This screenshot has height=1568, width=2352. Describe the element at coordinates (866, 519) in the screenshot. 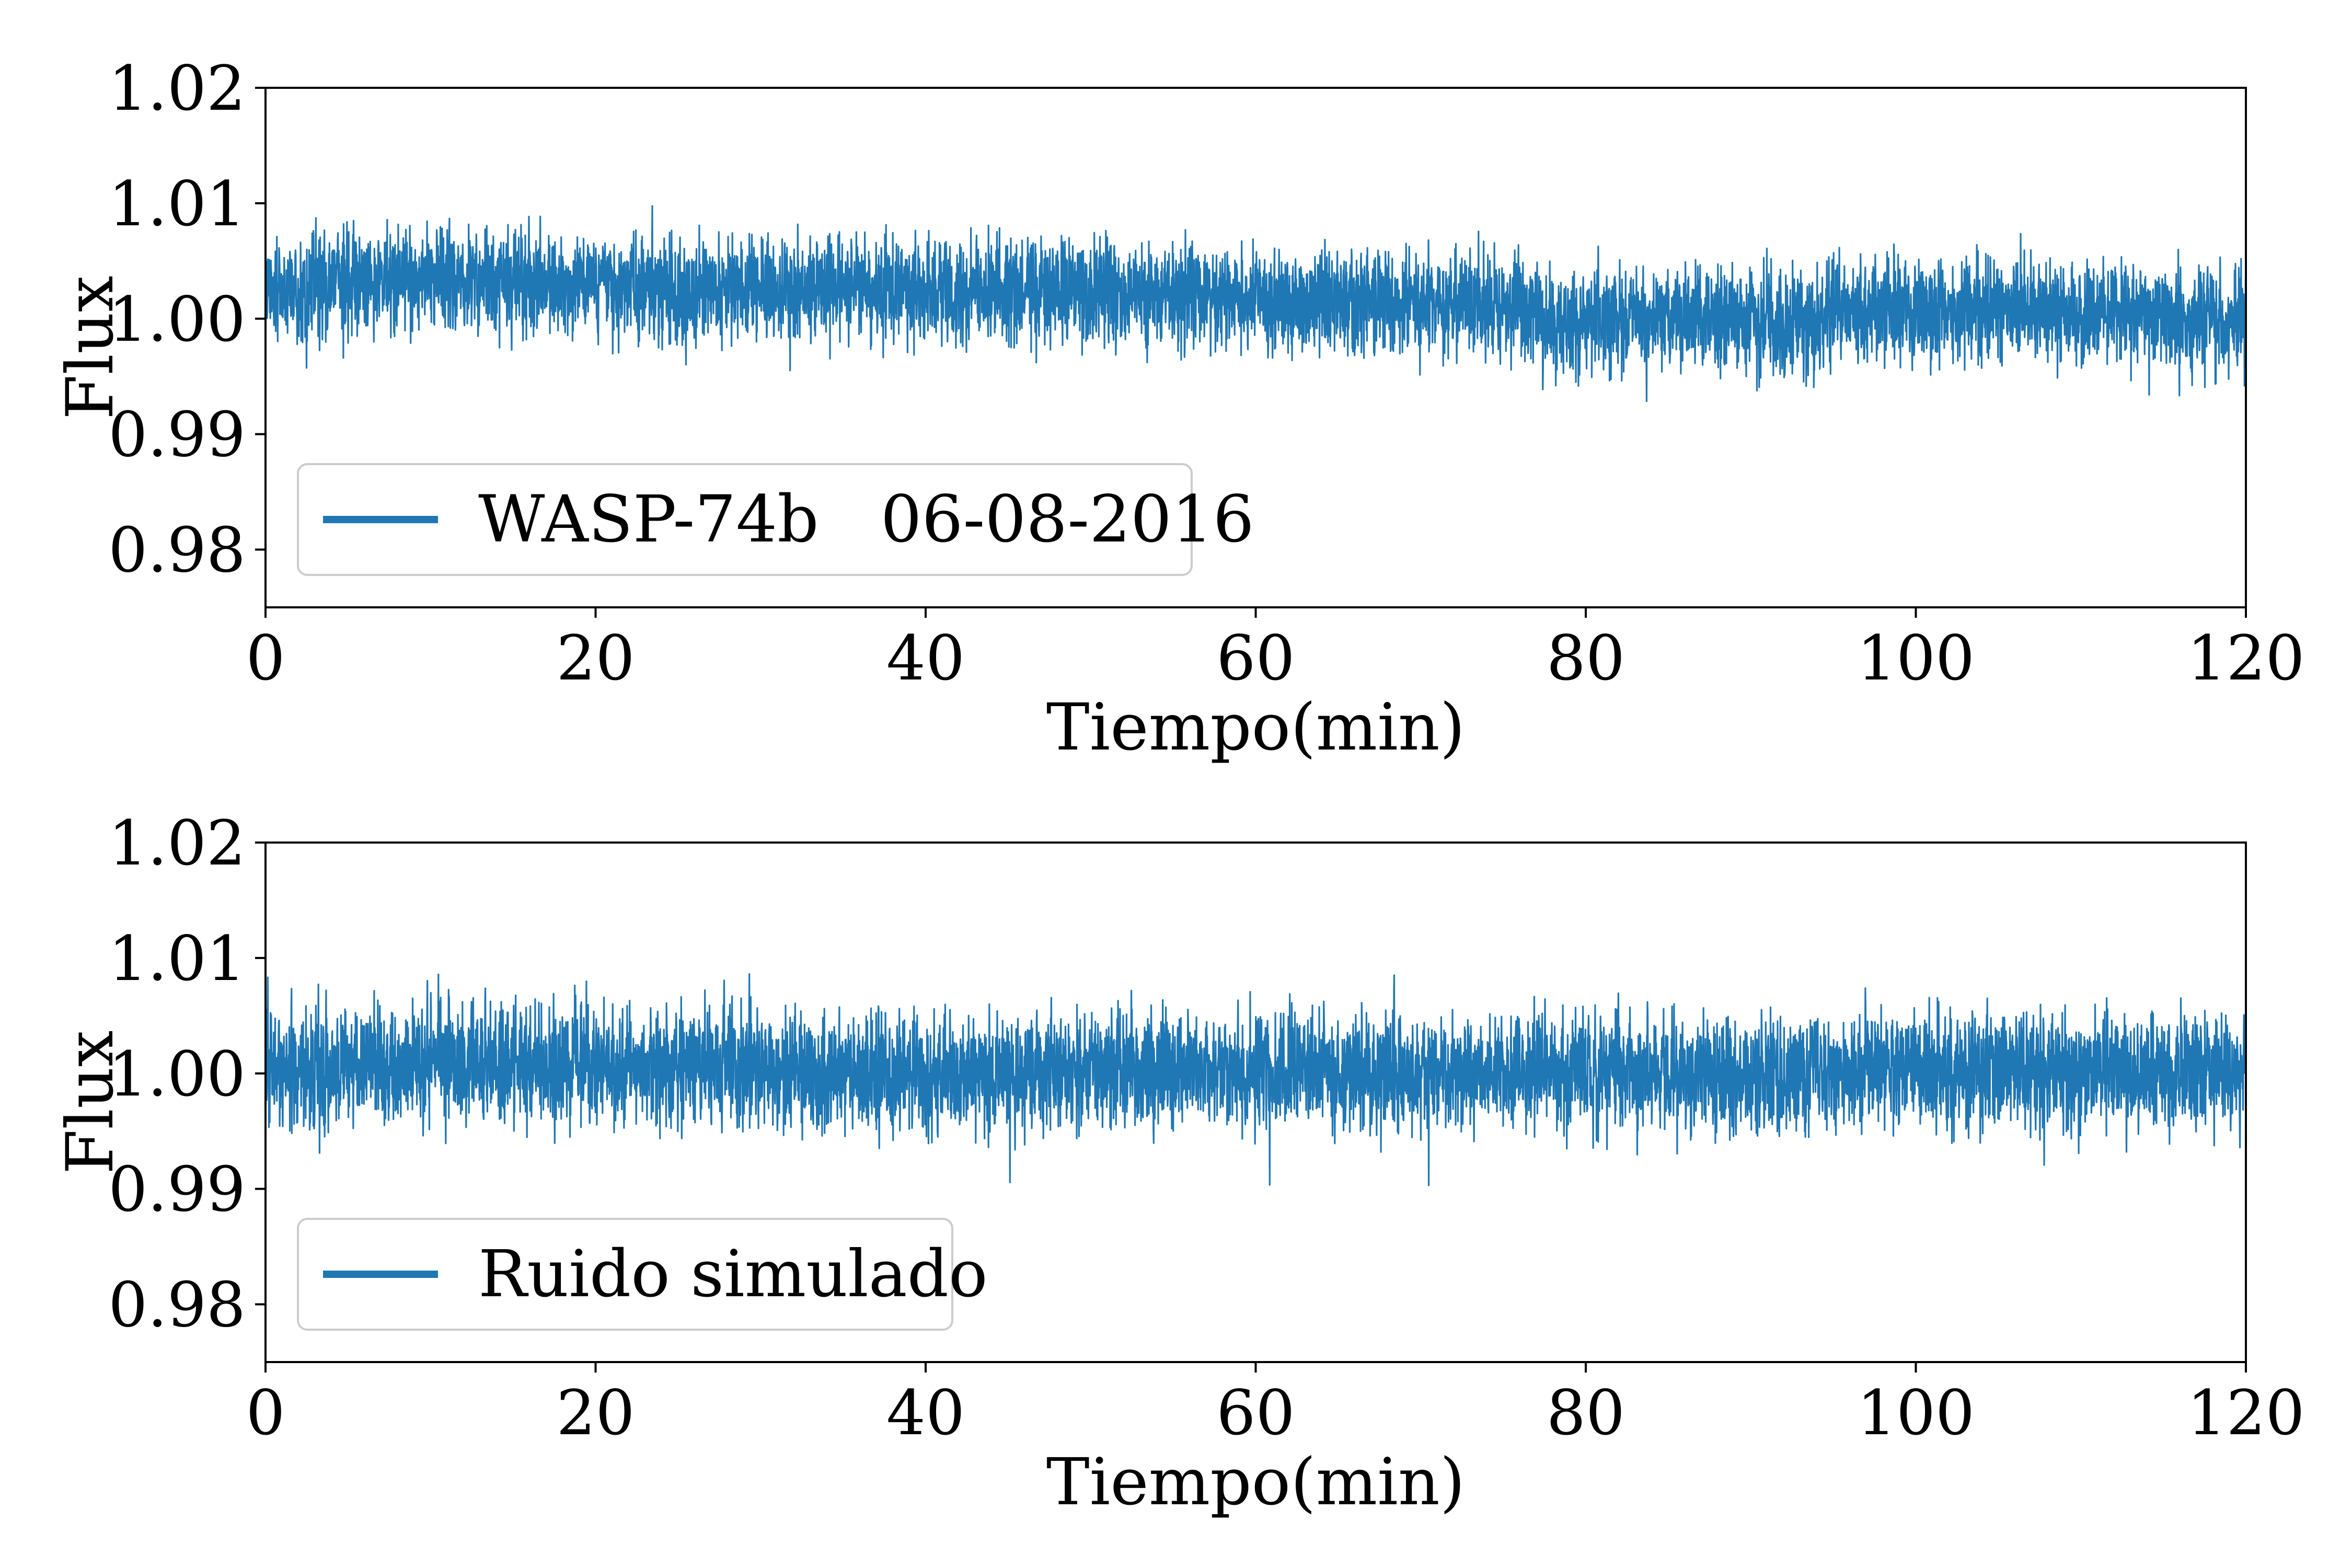

I see `legend-label: WASP-74b 06-08-2016` at that location.